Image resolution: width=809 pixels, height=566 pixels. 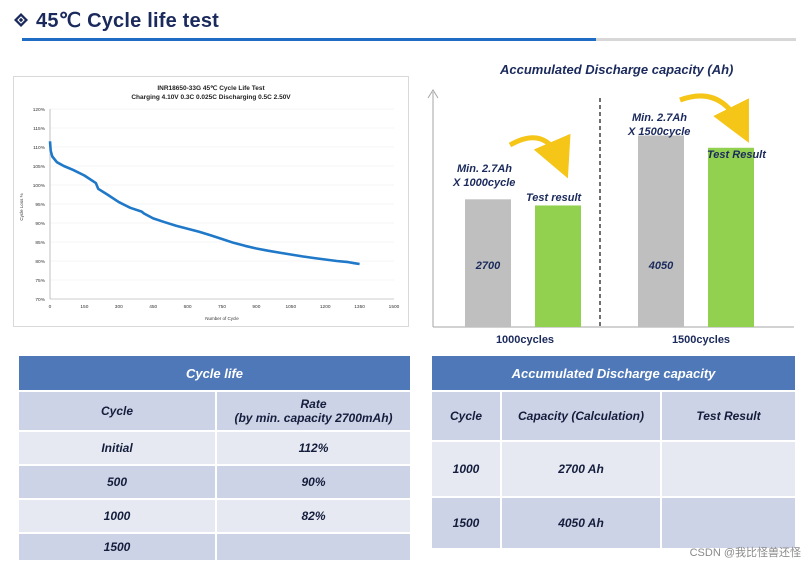 I want to click on rate-cell: 90%, so click(x=312, y=481).